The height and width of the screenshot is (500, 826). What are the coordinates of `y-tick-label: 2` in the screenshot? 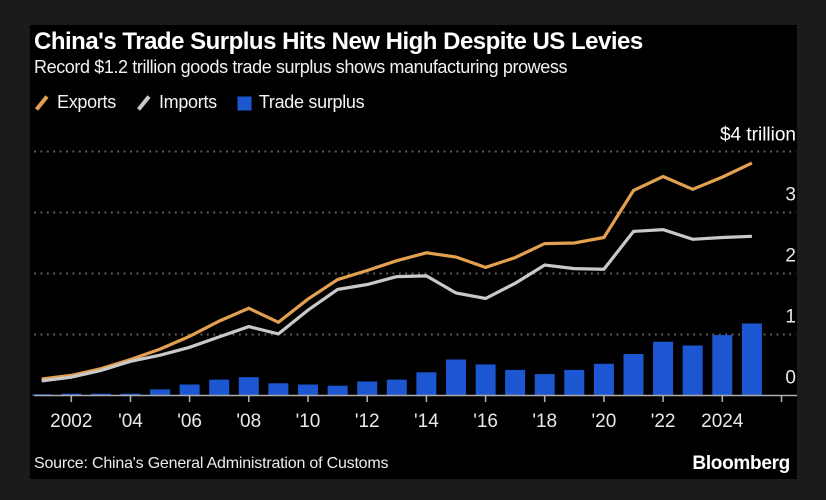 It's located at (790, 256).